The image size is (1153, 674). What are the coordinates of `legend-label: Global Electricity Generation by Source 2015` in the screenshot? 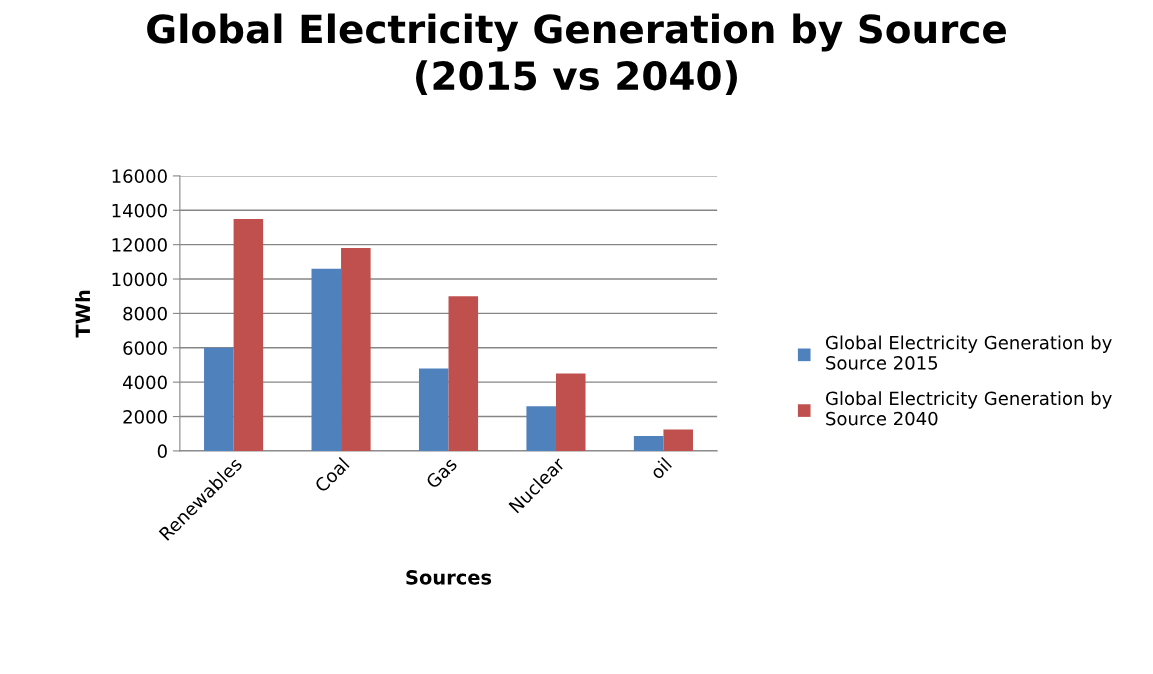 It's located at (968, 352).